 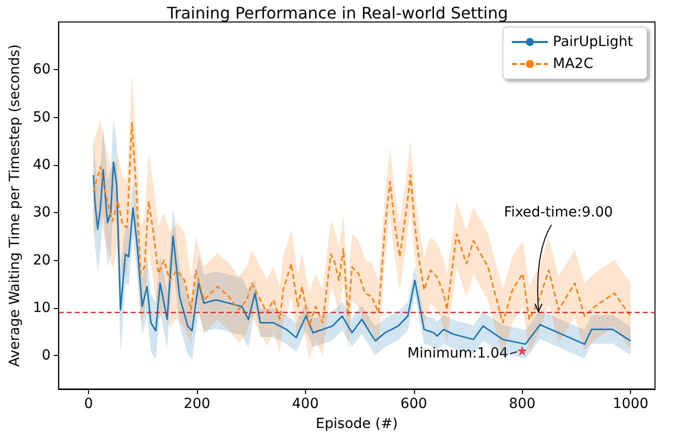 I want to click on y-tick-label: 10, so click(x=41, y=308).